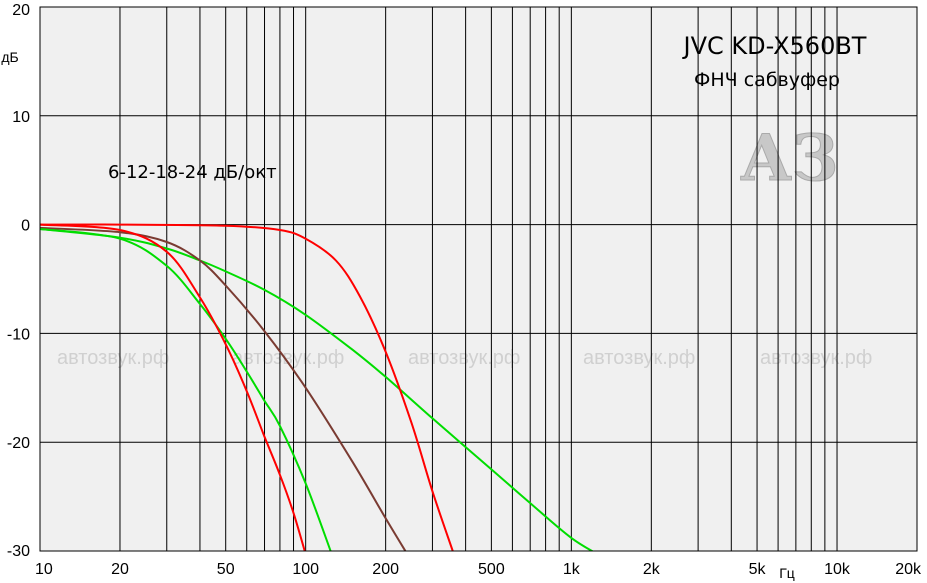 Image resolution: width=927 pixels, height=583 pixels. Describe the element at coordinates (572, 569) in the screenshot. I see `x-tick-label: 1k` at that location.